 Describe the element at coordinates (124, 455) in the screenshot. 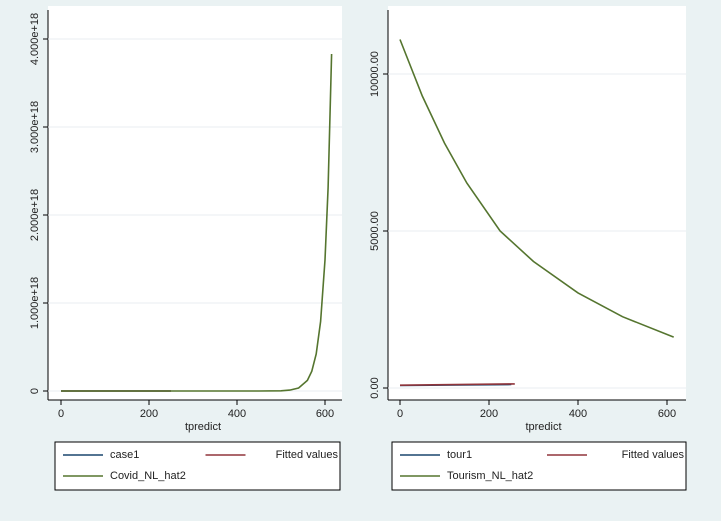

I see `legend-label: case1` at that location.